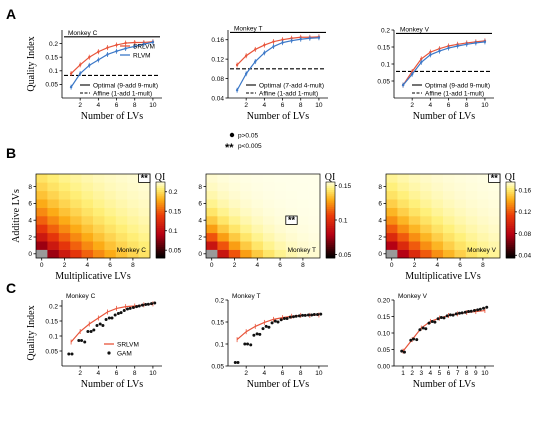  What do you see at coordinates (330, 249) in the screenshot?
I see `b2-colorbar-step` at bounding box center [330, 249].